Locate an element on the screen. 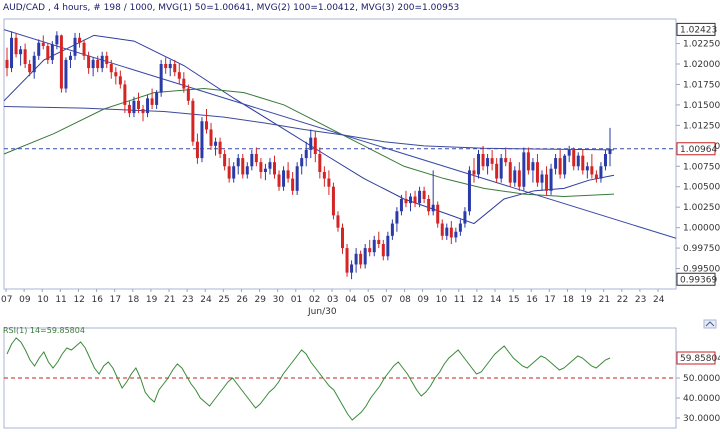  y-tick-label: 1.00750 is located at coordinates (701, 167).